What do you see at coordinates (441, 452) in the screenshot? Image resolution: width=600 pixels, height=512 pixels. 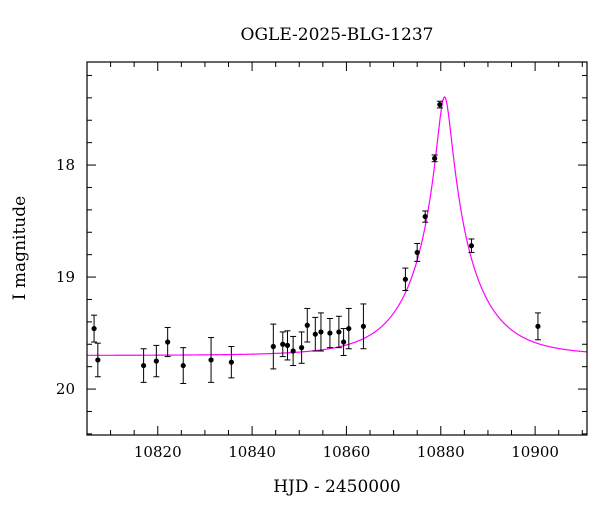 I see `x-tick-label: 10880` at bounding box center [441, 452].